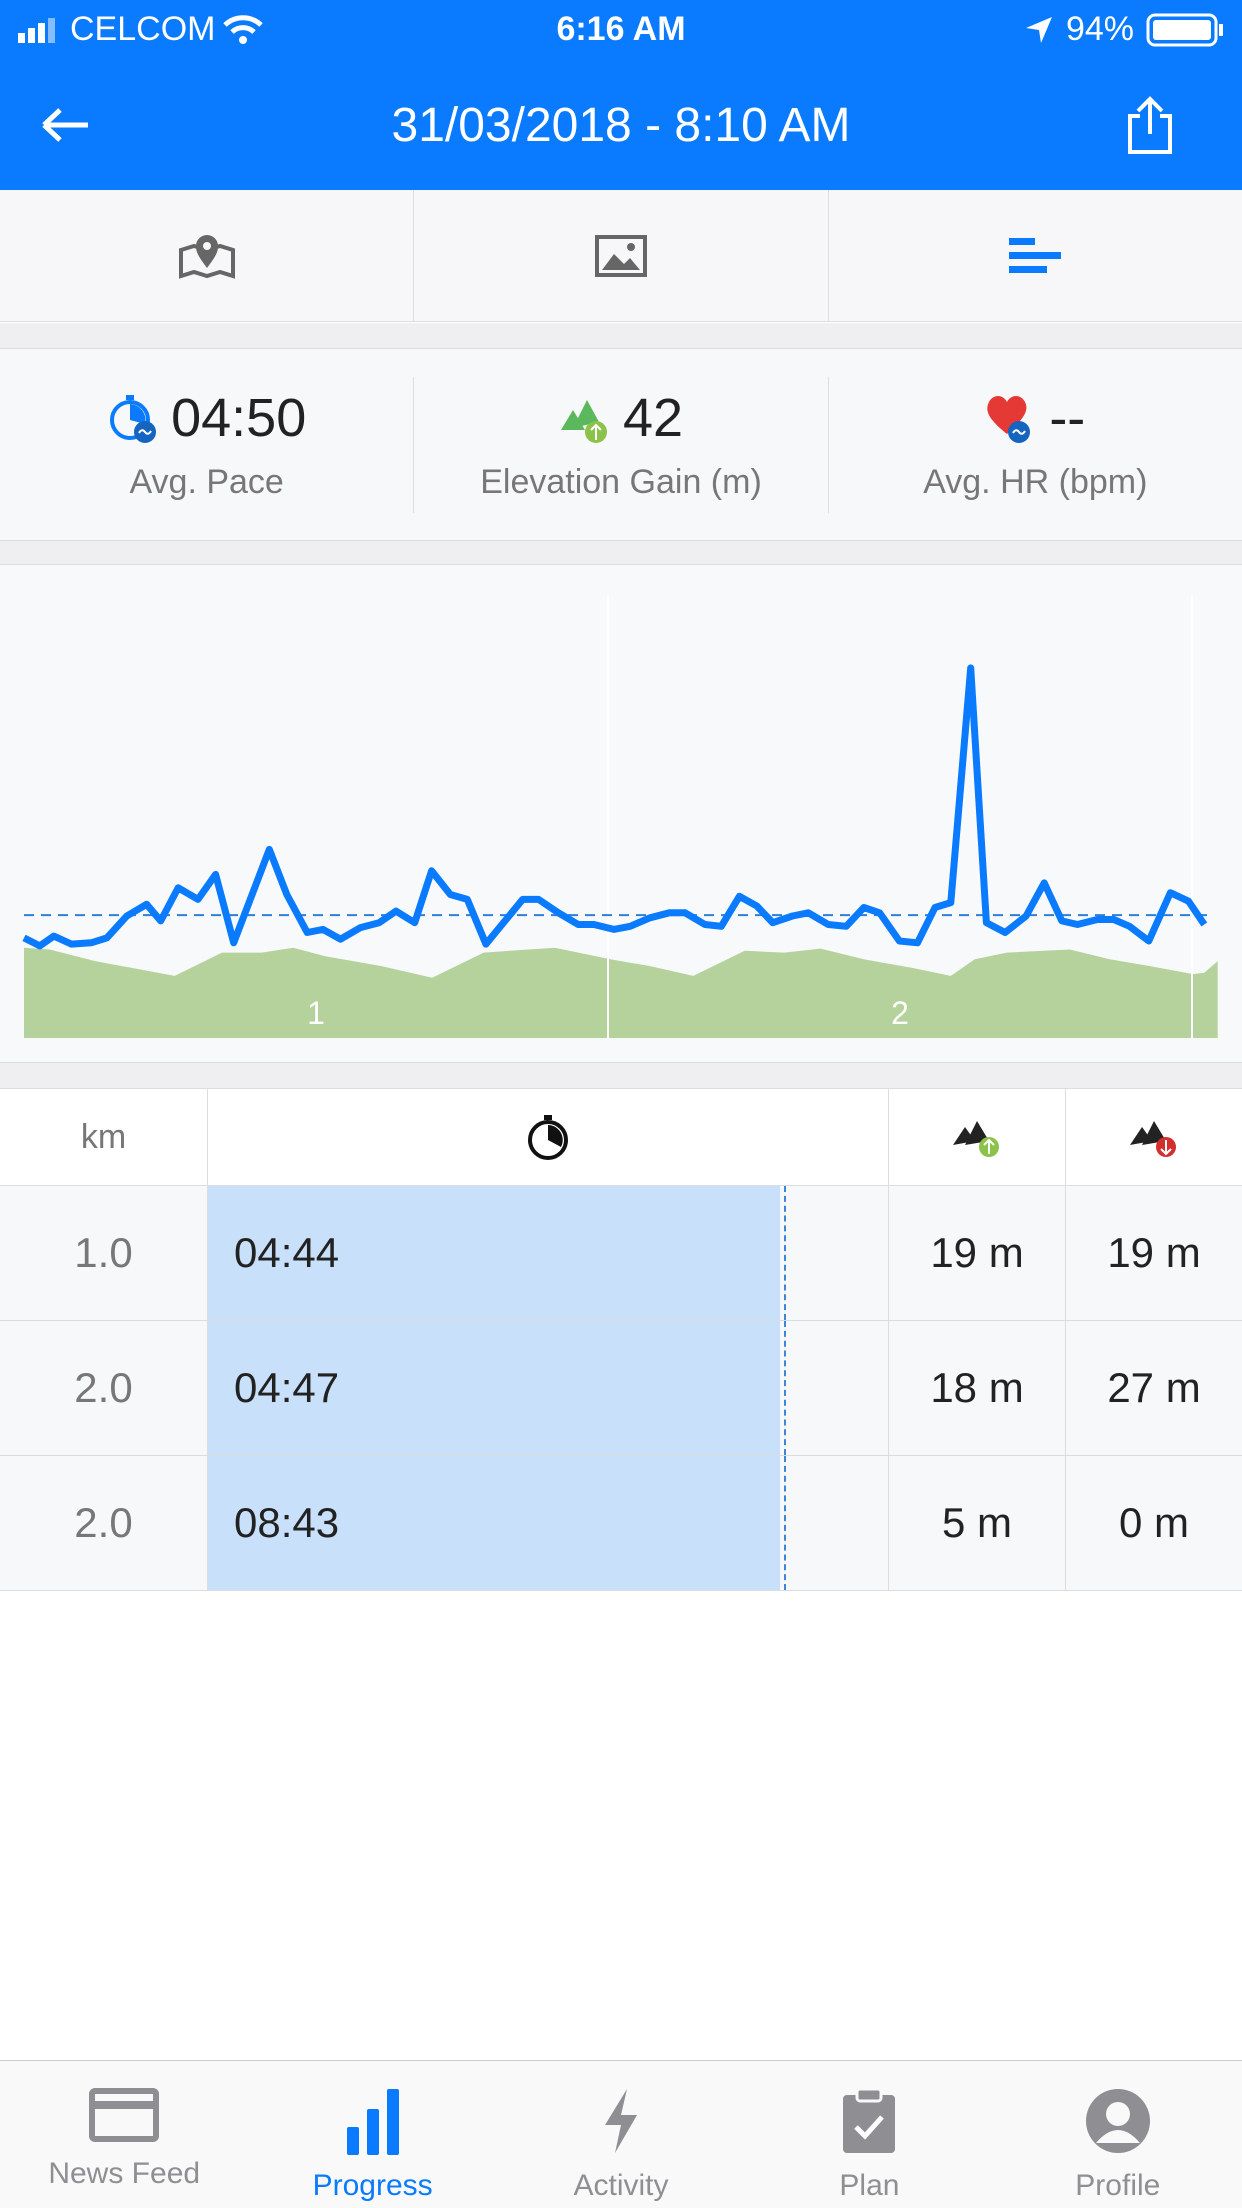 Image resolution: width=1242 pixels, height=2208 pixels. What do you see at coordinates (36, 30) in the screenshot?
I see `signal-icon` at bounding box center [36, 30].